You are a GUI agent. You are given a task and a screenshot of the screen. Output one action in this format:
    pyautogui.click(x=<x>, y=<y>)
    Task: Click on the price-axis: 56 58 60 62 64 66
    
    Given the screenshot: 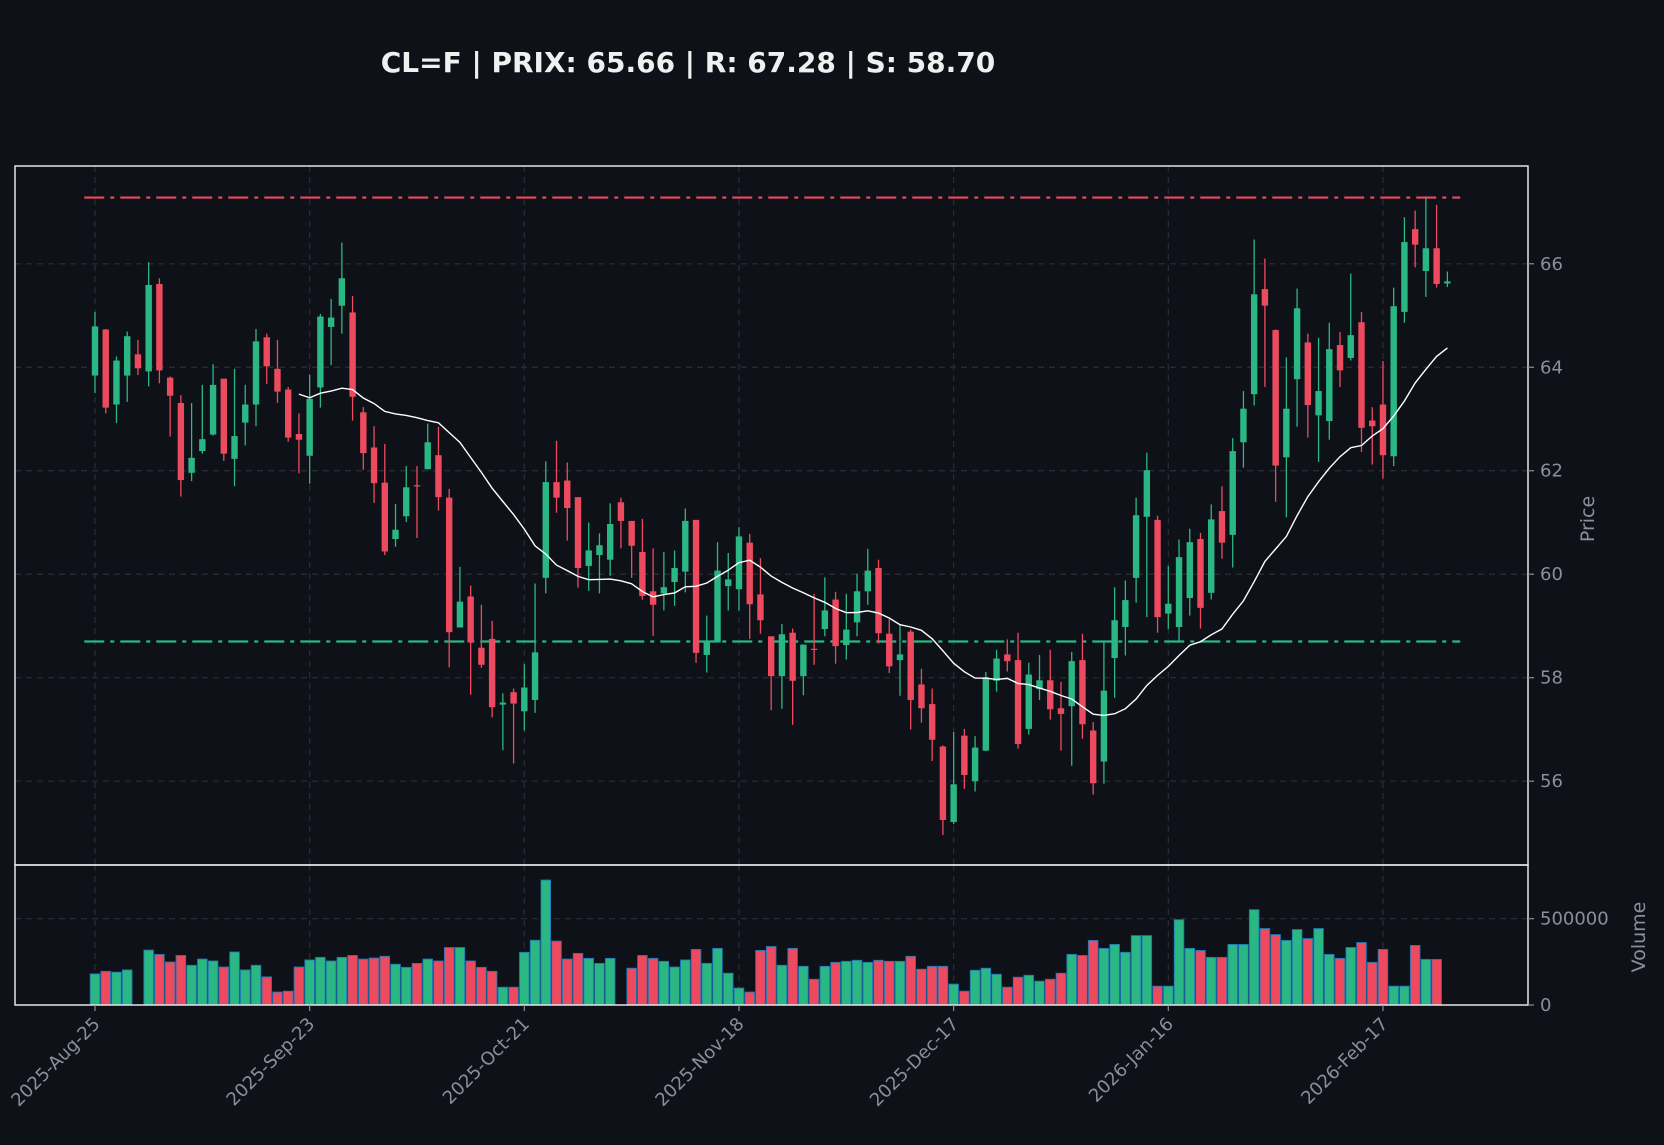 What is the action you would take?
    pyautogui.click(x=1545, y=523)
    